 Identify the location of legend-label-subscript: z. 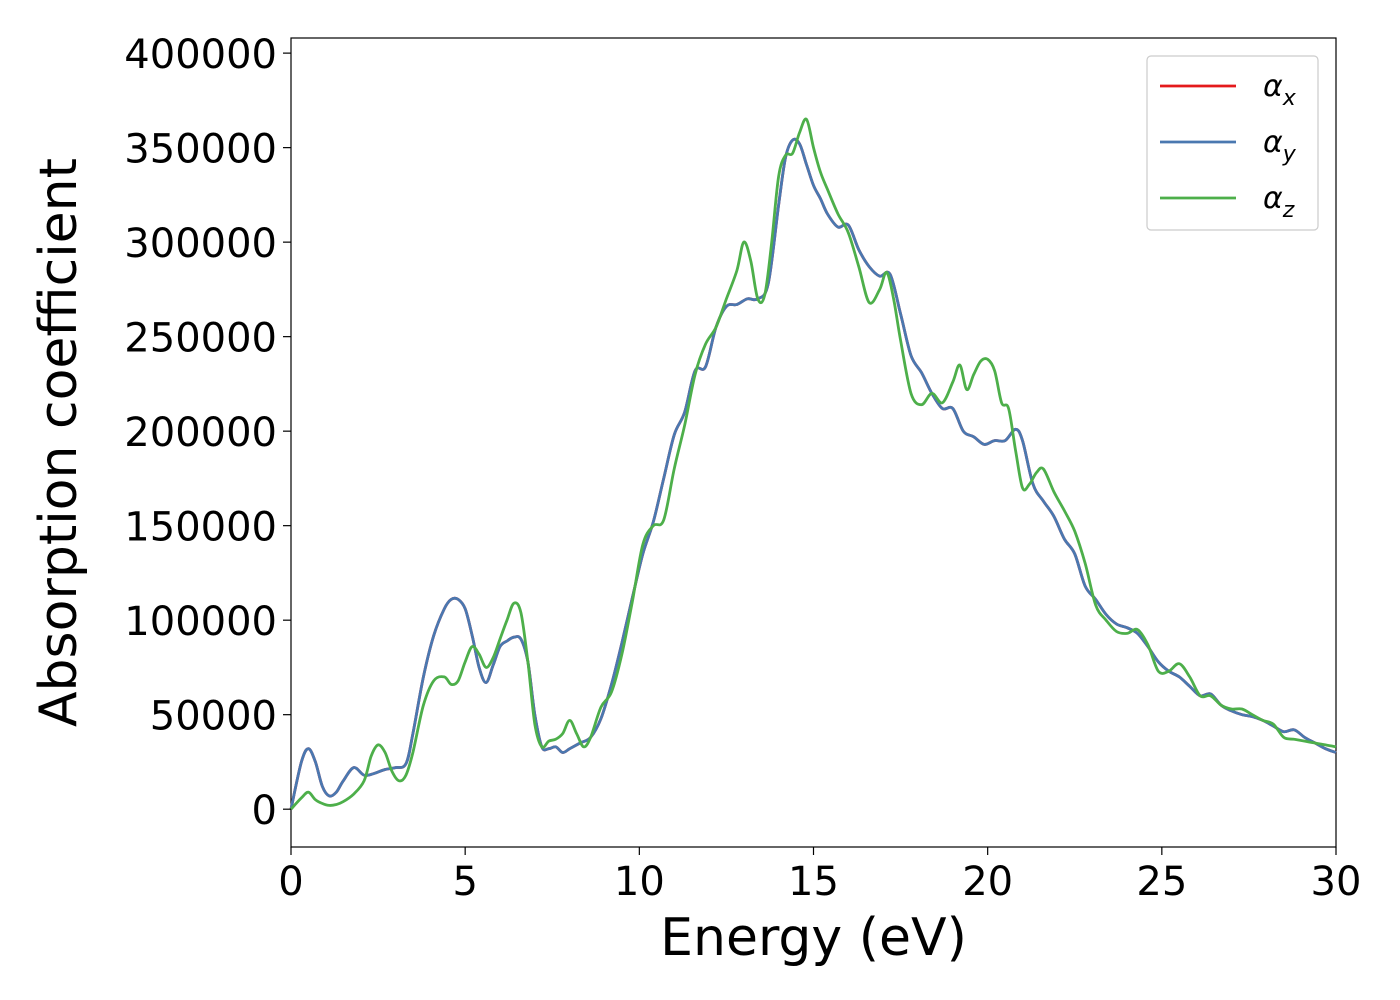
(1288, 210).